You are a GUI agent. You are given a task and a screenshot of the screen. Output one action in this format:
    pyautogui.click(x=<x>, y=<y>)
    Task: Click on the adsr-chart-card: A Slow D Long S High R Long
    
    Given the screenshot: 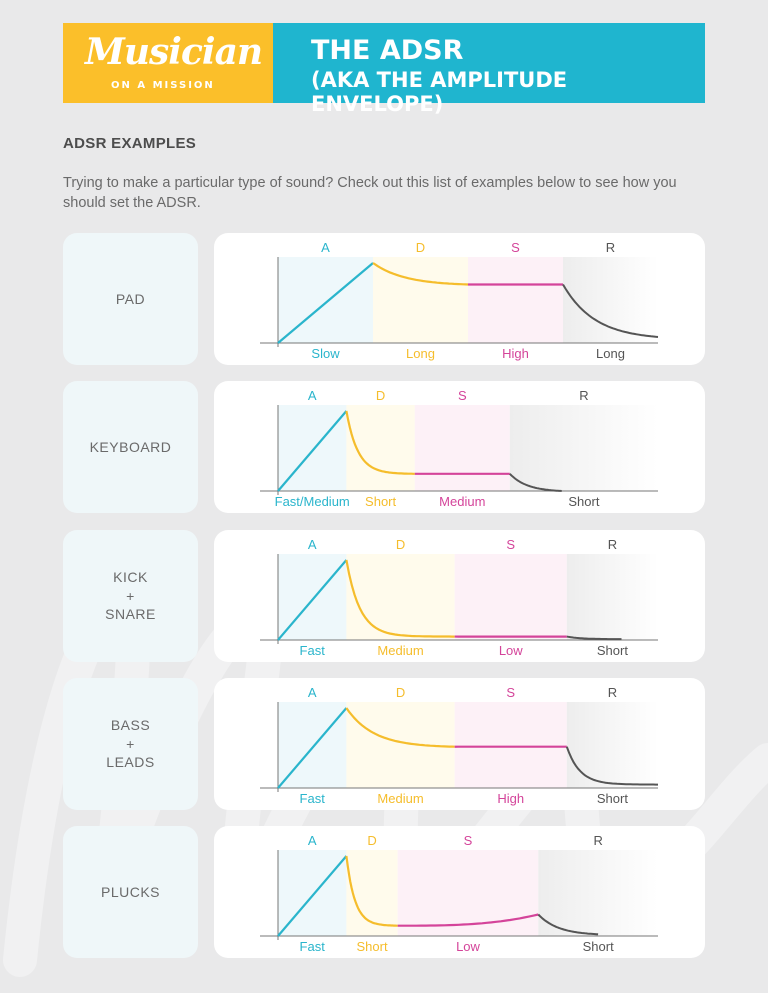 What is the action you would take?
    pyautogui.click(x=459, y=299)
    